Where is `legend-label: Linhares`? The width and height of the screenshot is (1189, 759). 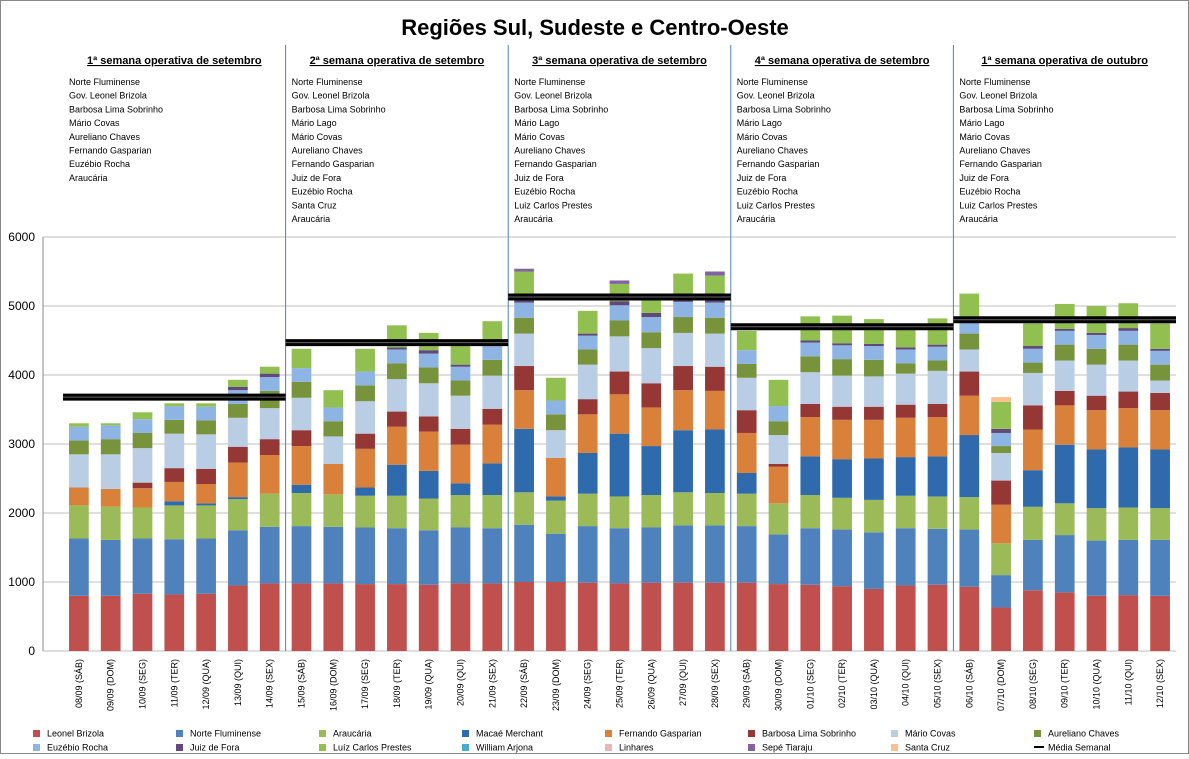
legend-label: Linhares is located at coordinates (636, 748).